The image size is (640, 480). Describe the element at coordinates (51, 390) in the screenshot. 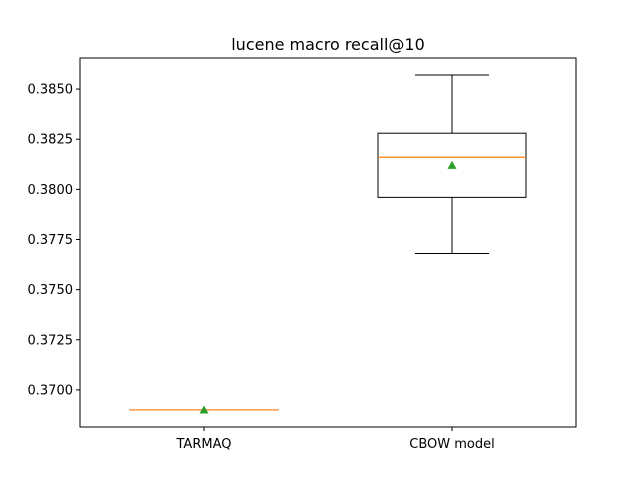

I see `y-tick-label: 0.3700` at that location.